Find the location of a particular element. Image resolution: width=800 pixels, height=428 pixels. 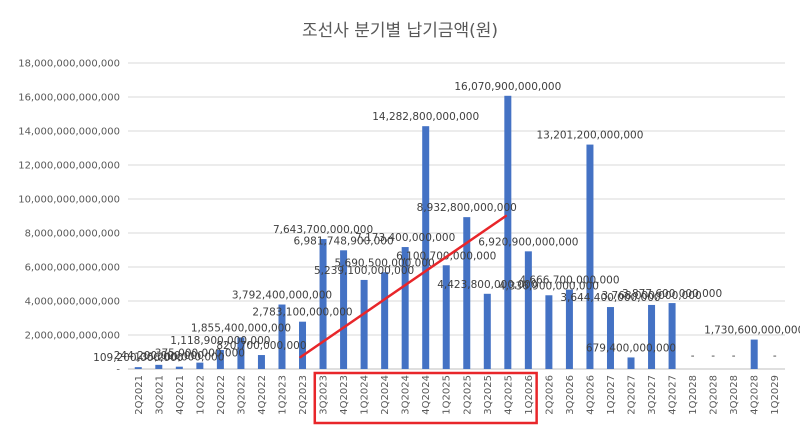

x-tick-label: 2Q2021 is located at coordinates (139, 395).